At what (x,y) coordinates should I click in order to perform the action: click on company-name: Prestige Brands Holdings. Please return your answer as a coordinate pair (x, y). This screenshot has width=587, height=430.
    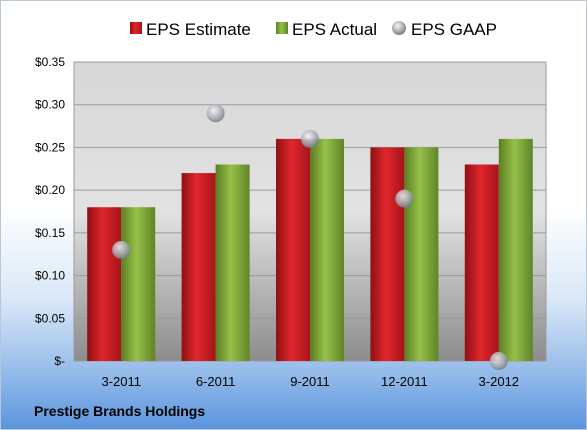
    Looking at the image, I should click on (120, 411).